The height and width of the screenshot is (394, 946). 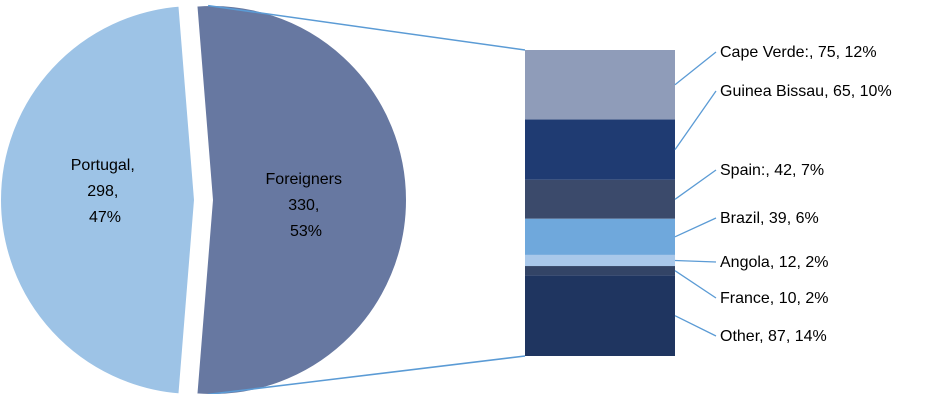 I want to click on bar-data-label: Brazil, 39, 6%, so click(x=769, y=218).